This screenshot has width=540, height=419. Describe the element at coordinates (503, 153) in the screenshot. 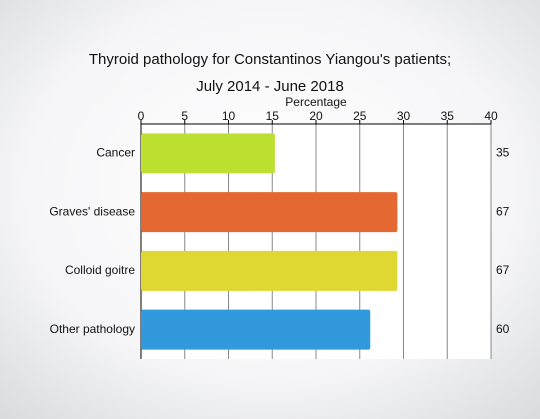

I see `count-label: 35` at that location.